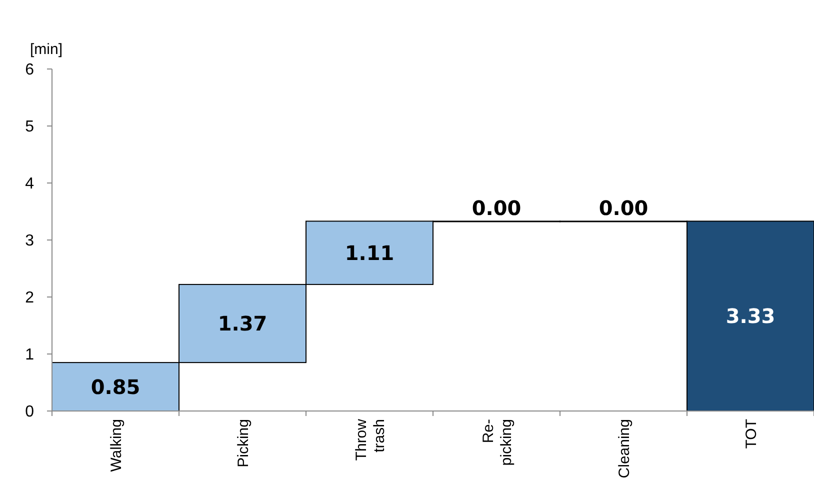 The image size is (814, 496). What do you see at coordinates (29, 70) in the screenshot?
I see `y-tick-label: 6` at bounding box center [29, 70].